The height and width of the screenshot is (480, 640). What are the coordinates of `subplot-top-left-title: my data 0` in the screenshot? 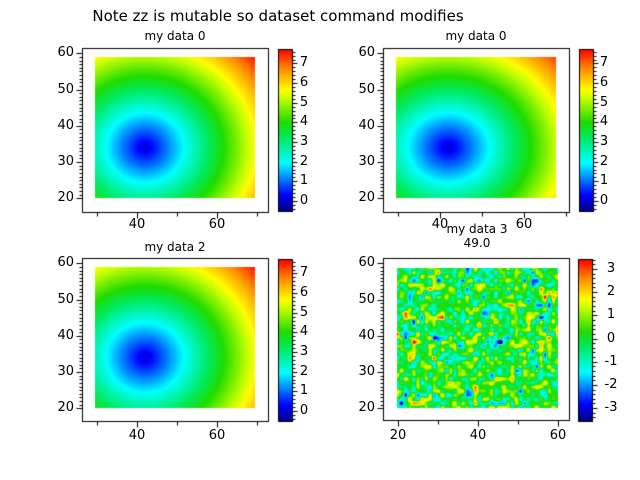 It's located at (175, 36).